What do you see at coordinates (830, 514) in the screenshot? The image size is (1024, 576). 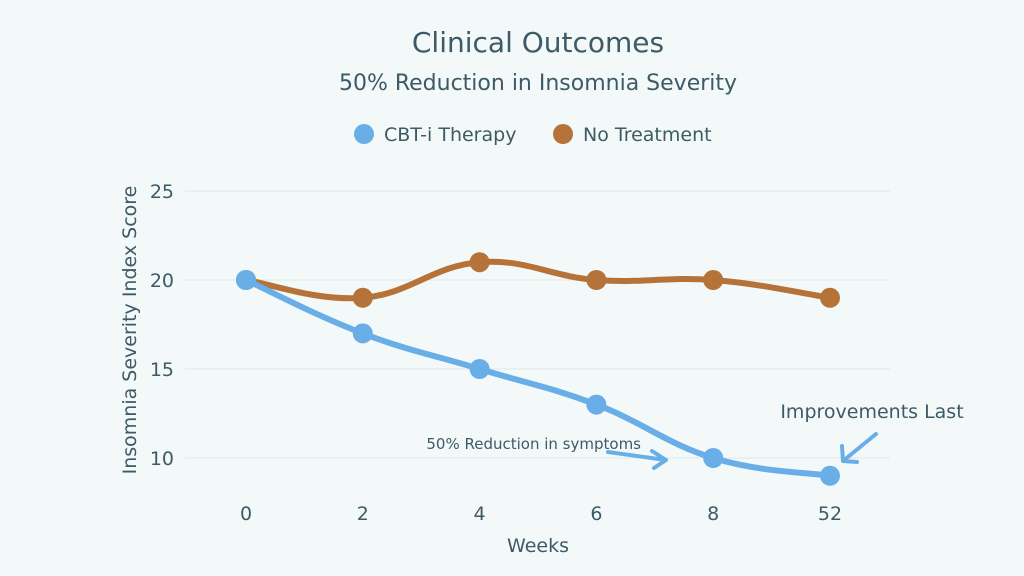 I see `x-tick-label: 52` at bounding box center [830, 514].